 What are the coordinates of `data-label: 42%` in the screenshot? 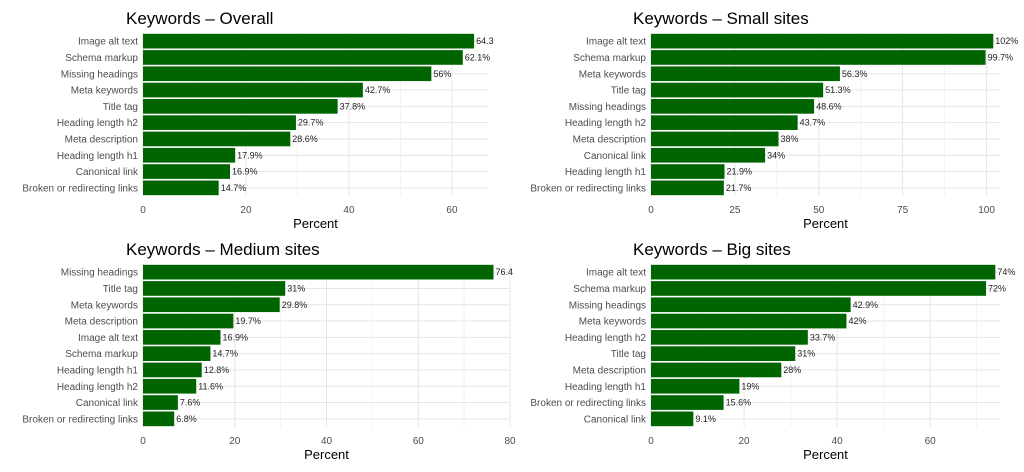 It's located at (857, 321).